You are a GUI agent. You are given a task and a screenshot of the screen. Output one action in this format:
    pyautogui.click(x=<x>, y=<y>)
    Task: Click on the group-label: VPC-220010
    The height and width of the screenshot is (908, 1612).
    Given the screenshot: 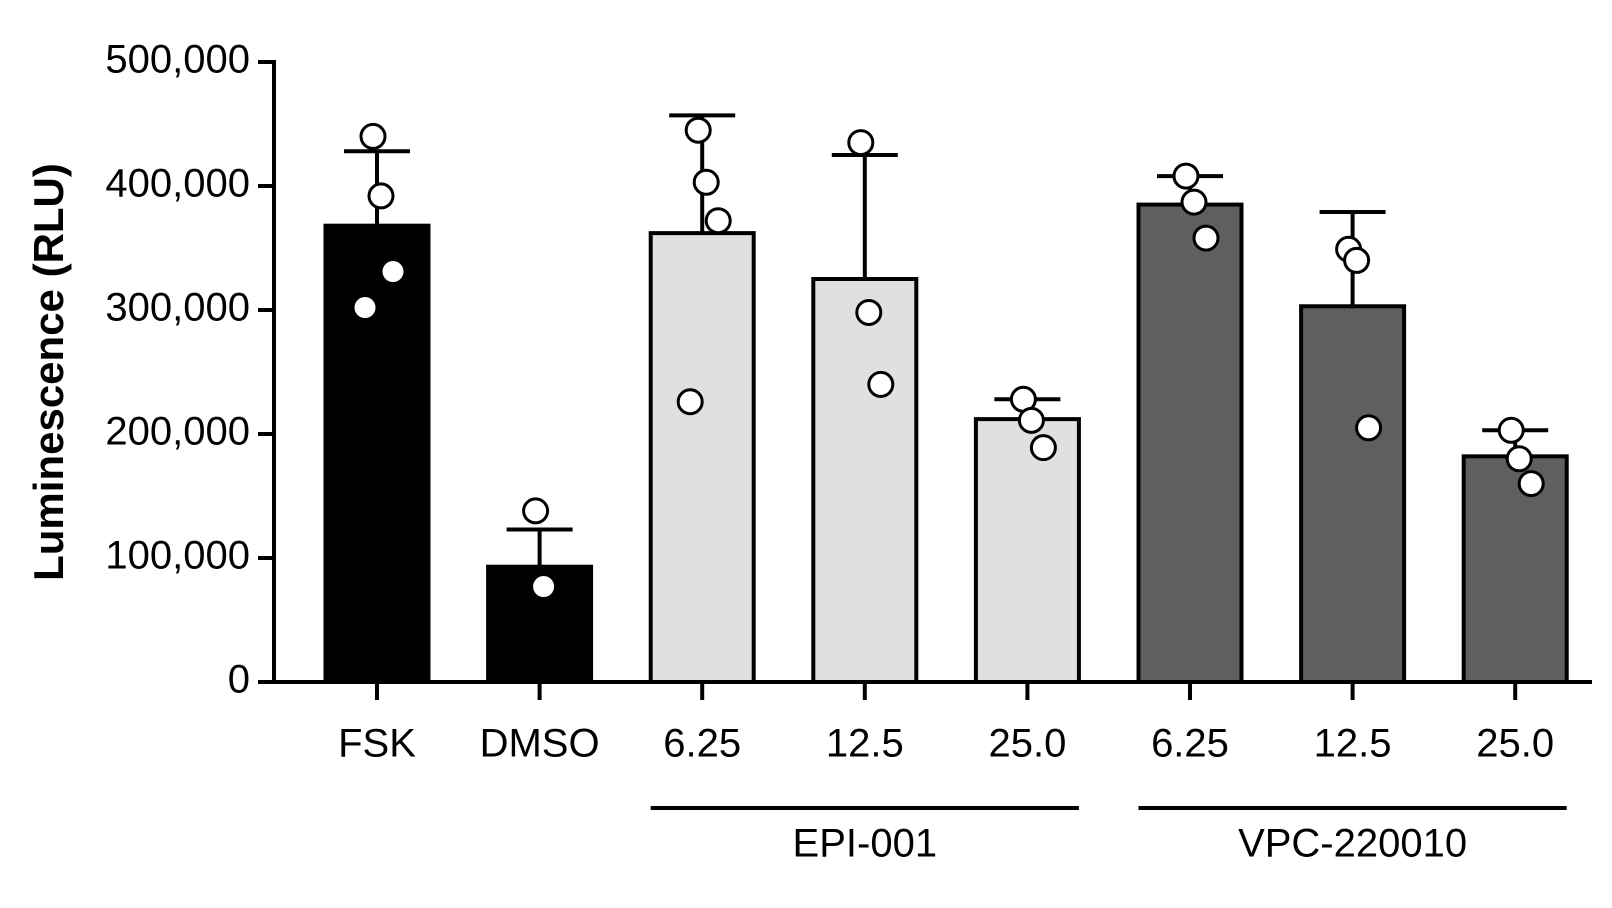 What is the action you would take?
    pyautogui.click(x=1352, y=844)
    